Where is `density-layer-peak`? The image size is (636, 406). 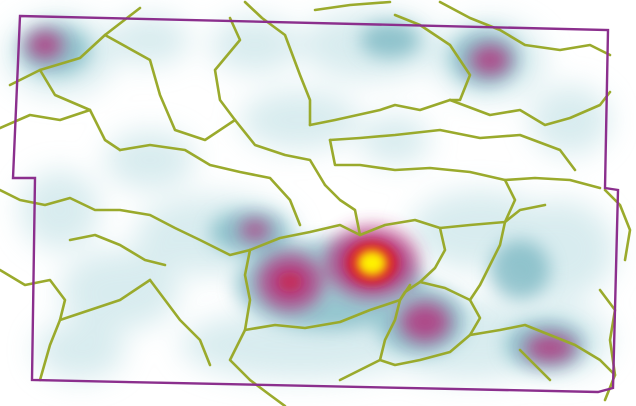 density-layer-peak is located at coordinates (372, 263).